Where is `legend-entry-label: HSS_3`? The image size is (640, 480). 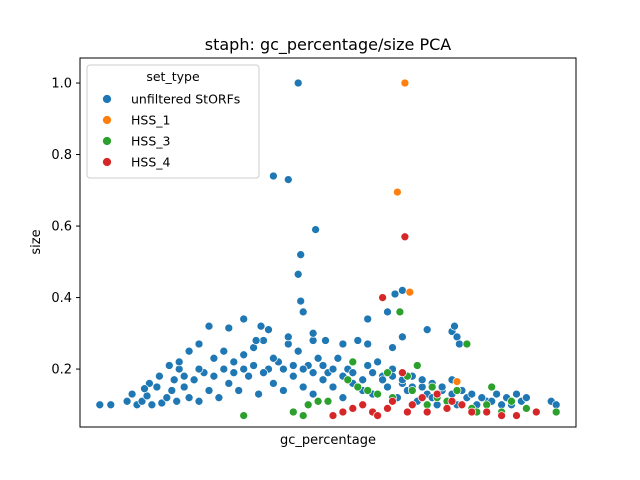
legend-entry-label: HSS_3 is located at coordinates (150, 141).